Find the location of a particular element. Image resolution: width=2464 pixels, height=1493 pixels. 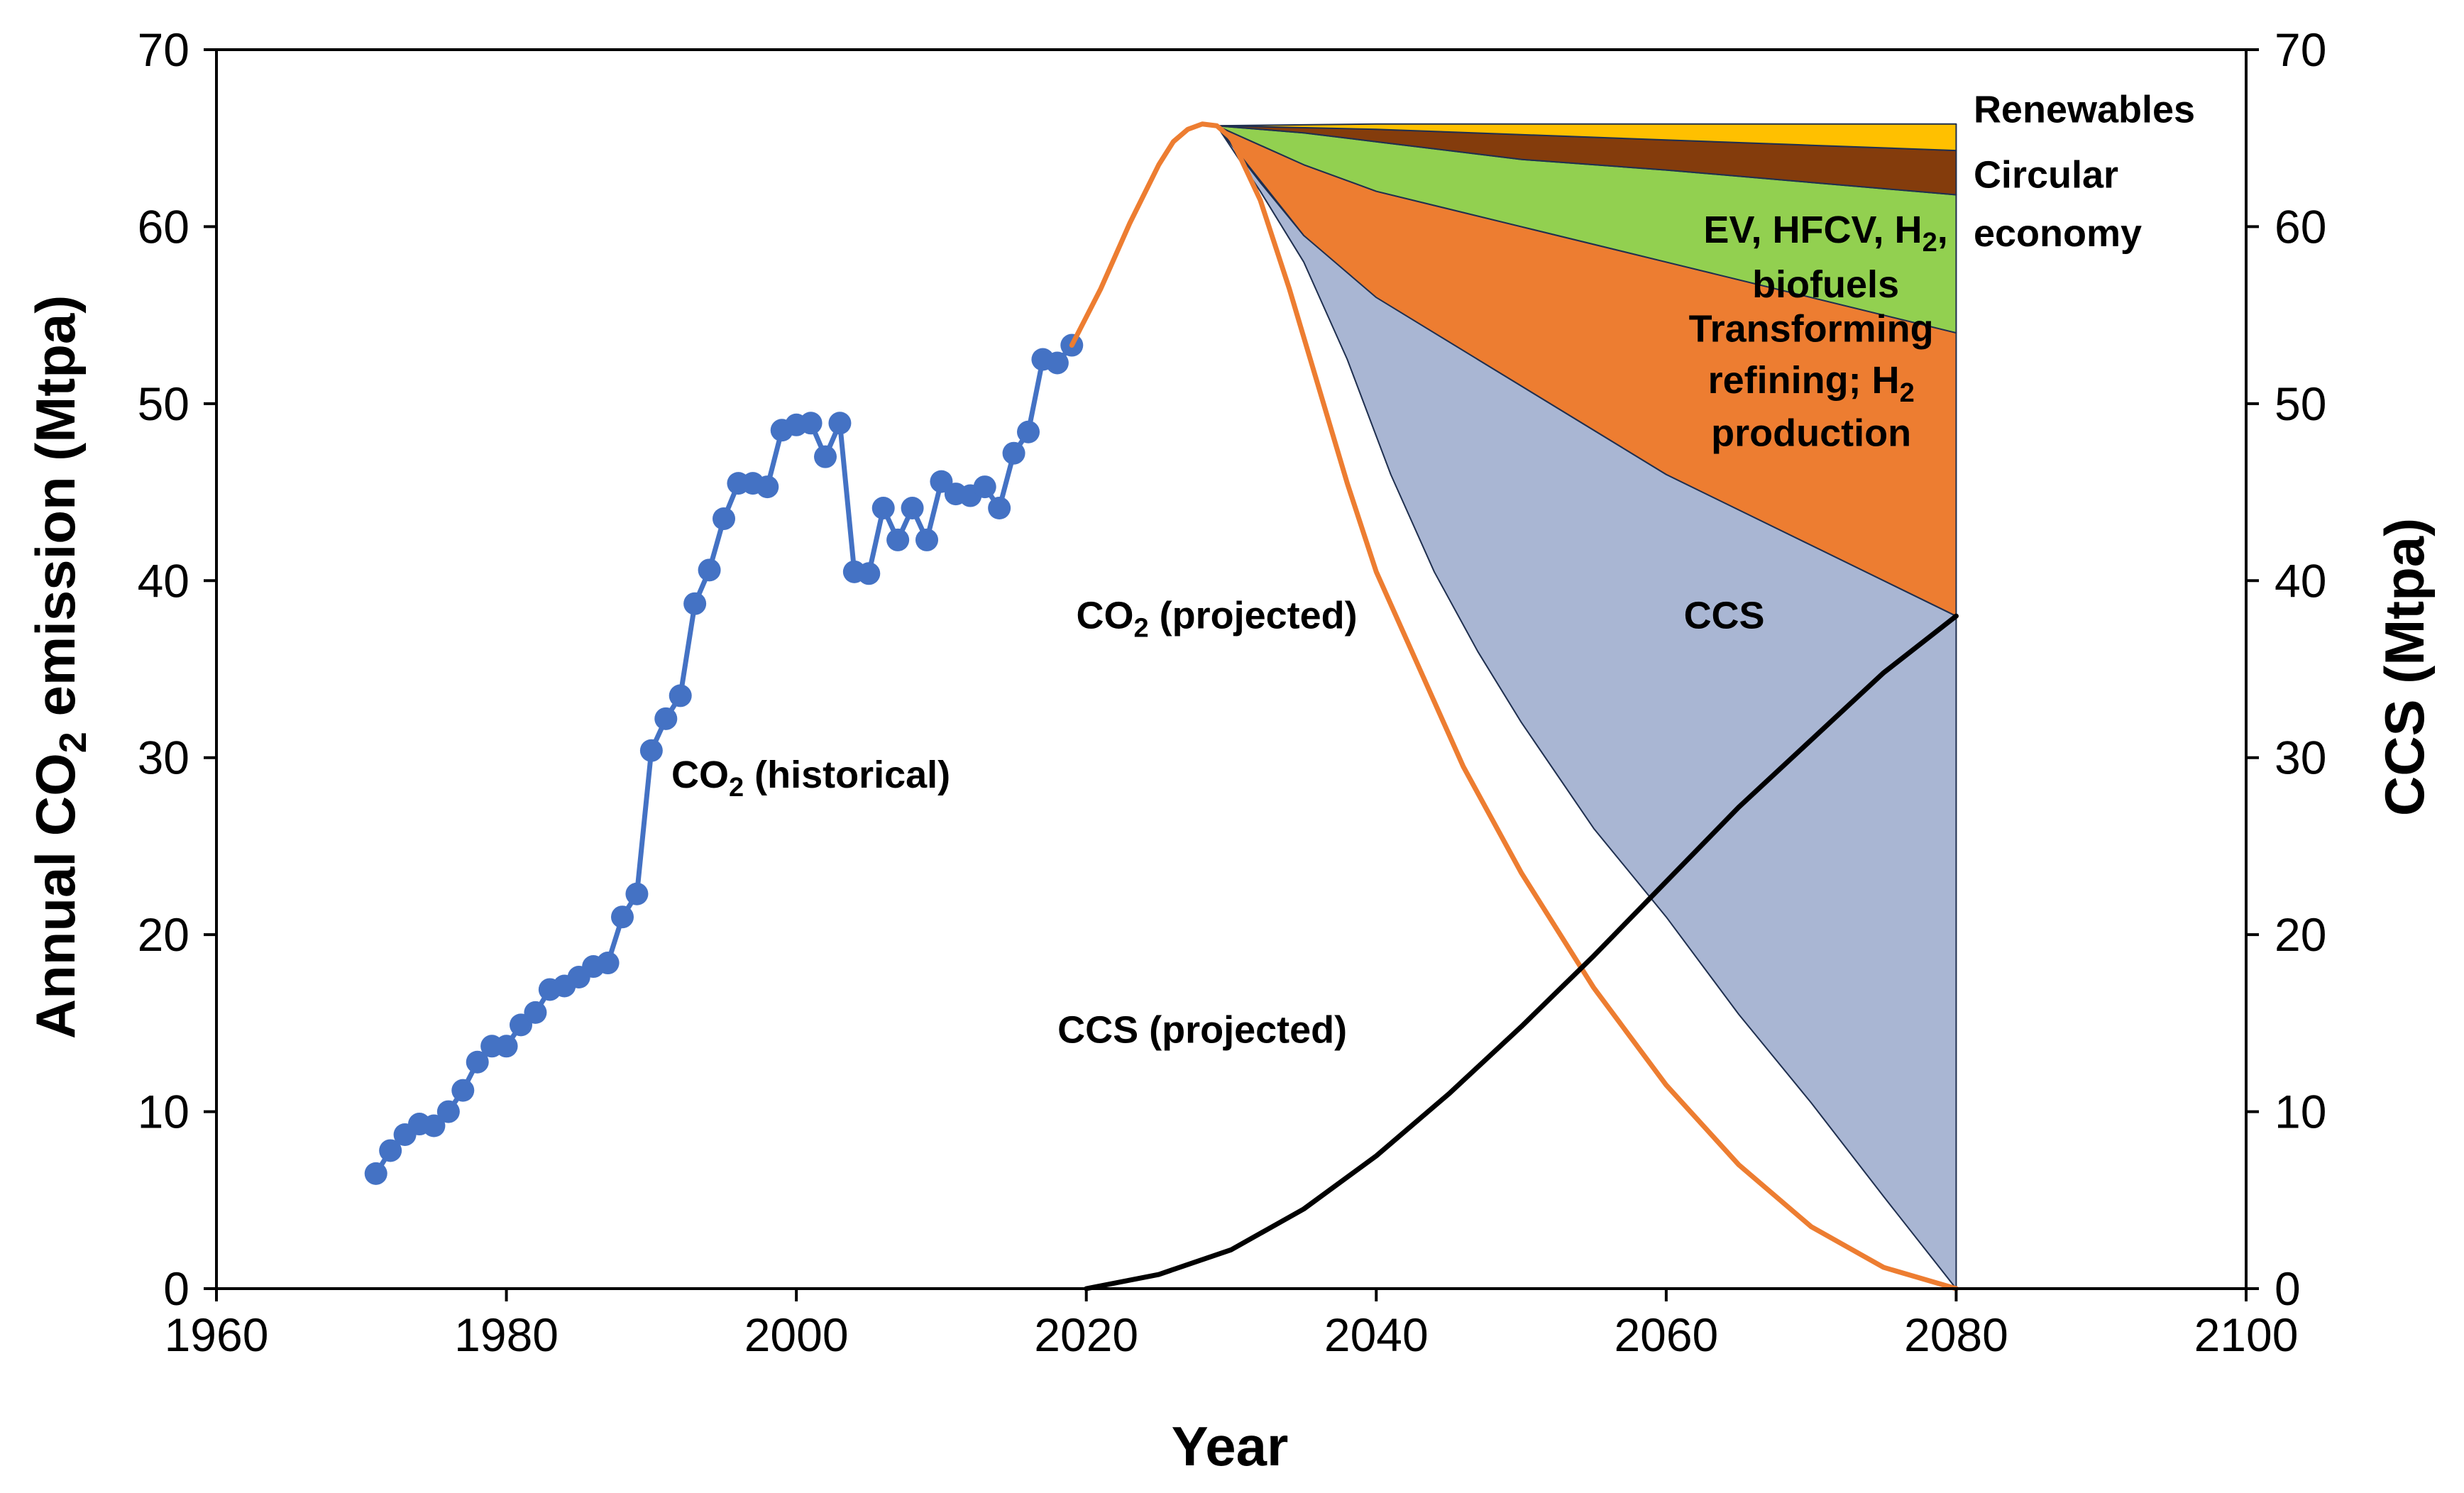

point-co2-historical-1998 is located at coordinates (767, 487).